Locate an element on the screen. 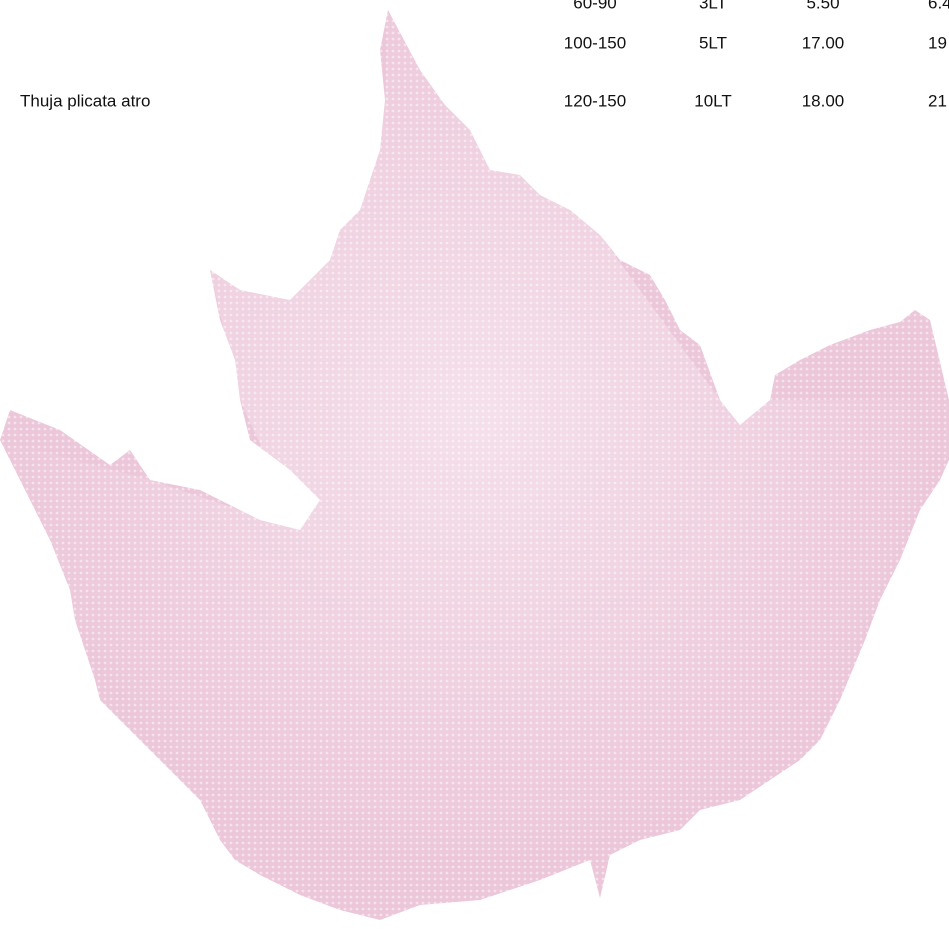 This screenshot has width=949, height=929. pot-cell: 10LT is located at coordinates (713, 100).